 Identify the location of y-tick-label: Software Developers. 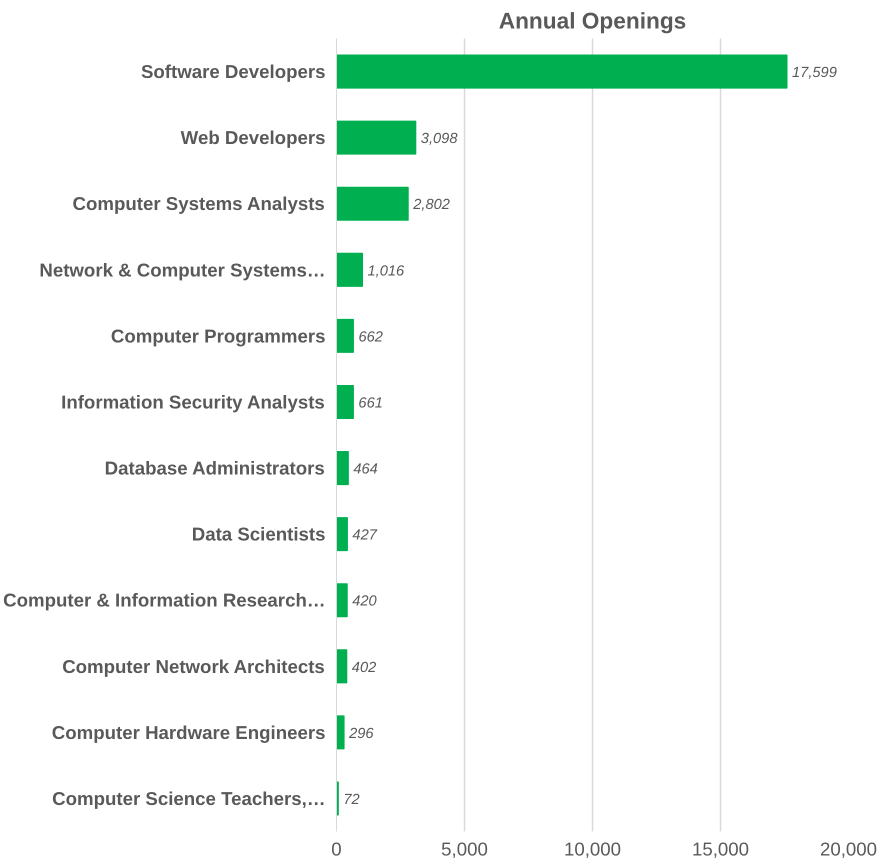
(233, 71).